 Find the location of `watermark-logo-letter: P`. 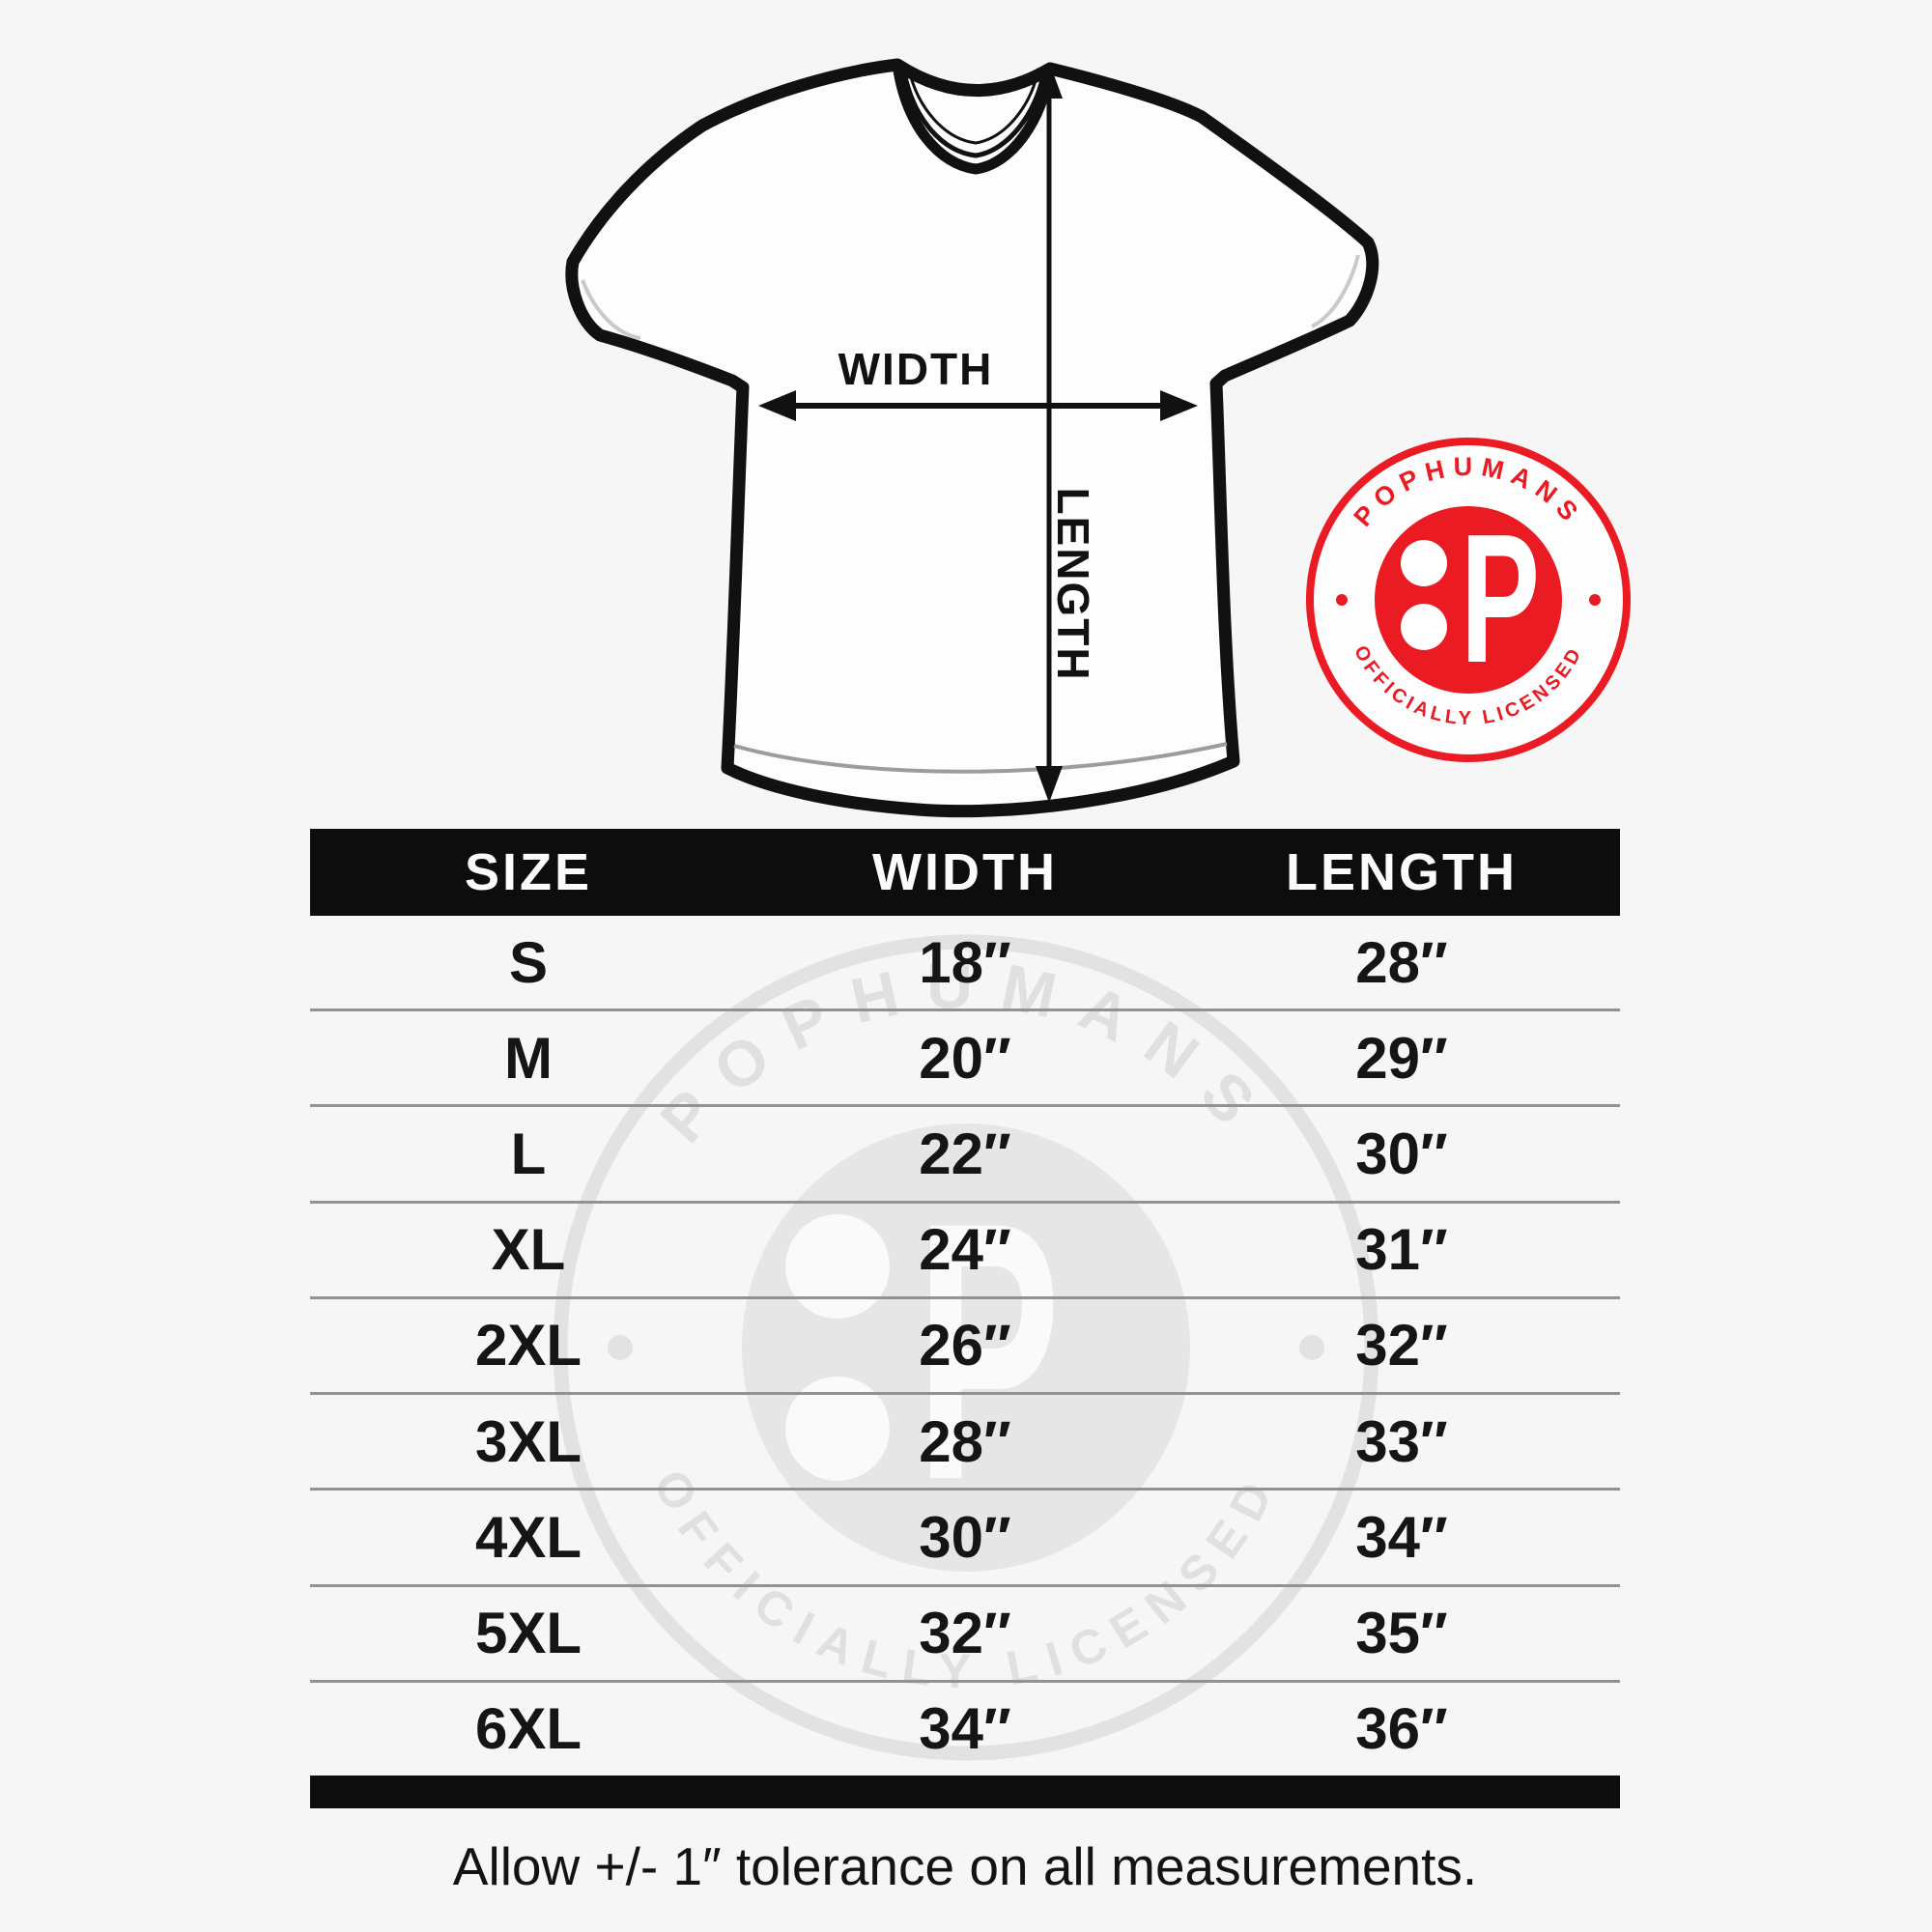

watermark-logo-letter: P is located at coordinates (988, 1351).